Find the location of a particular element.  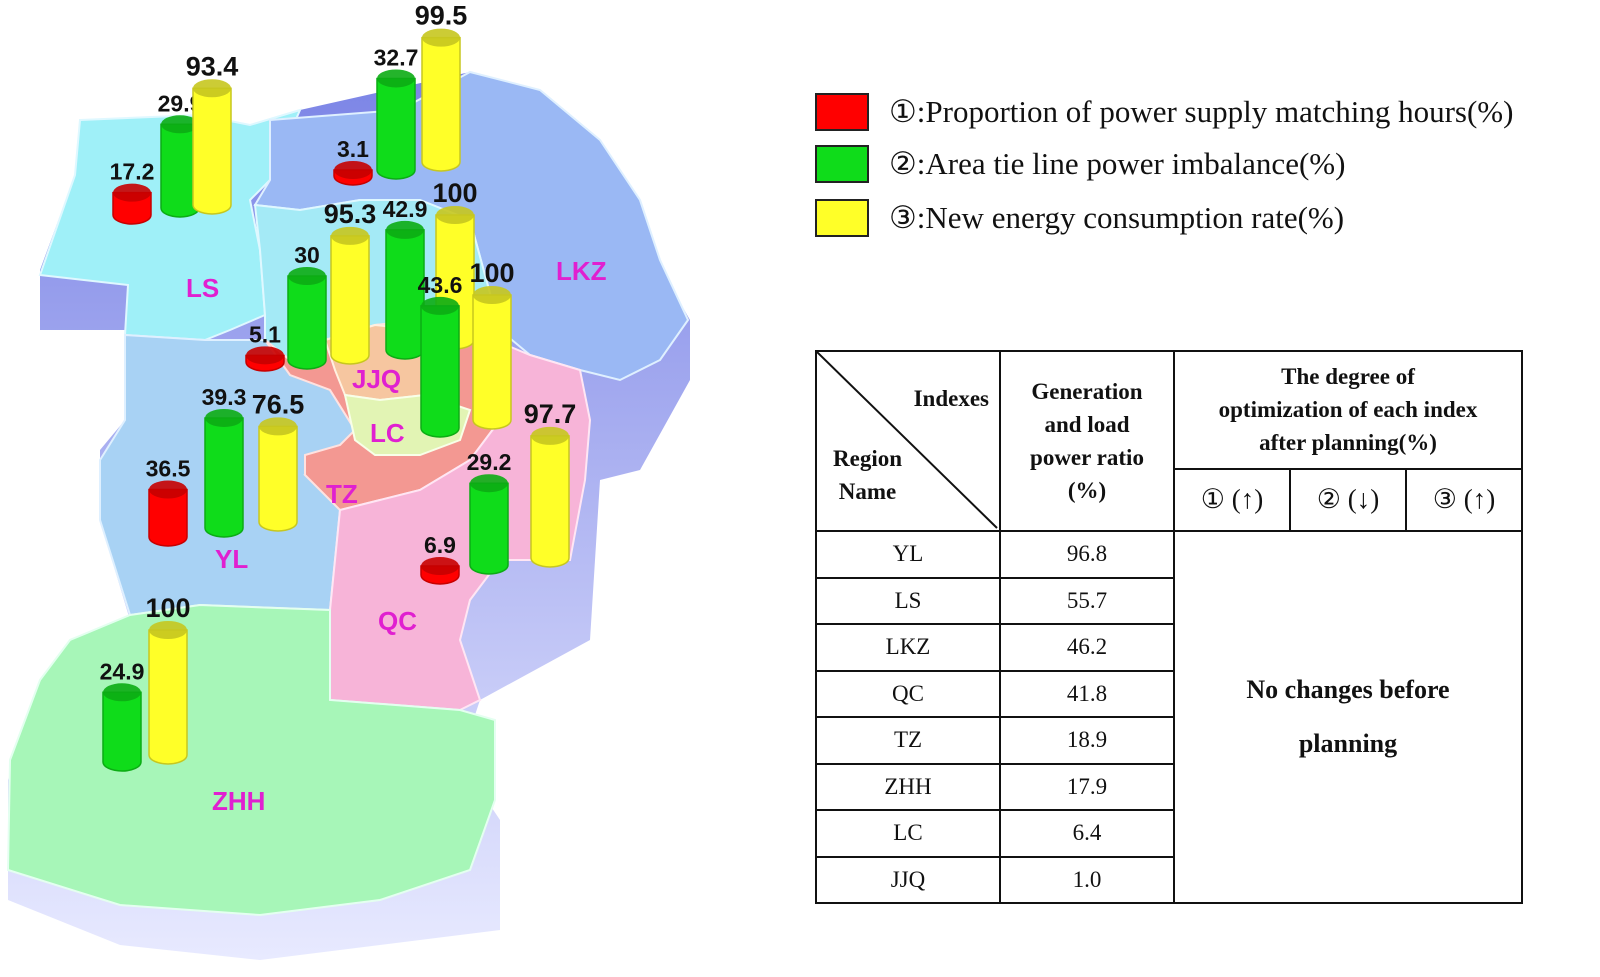

bar-label-lkz-index2: 32.7 is located at coordinates (396, 57).